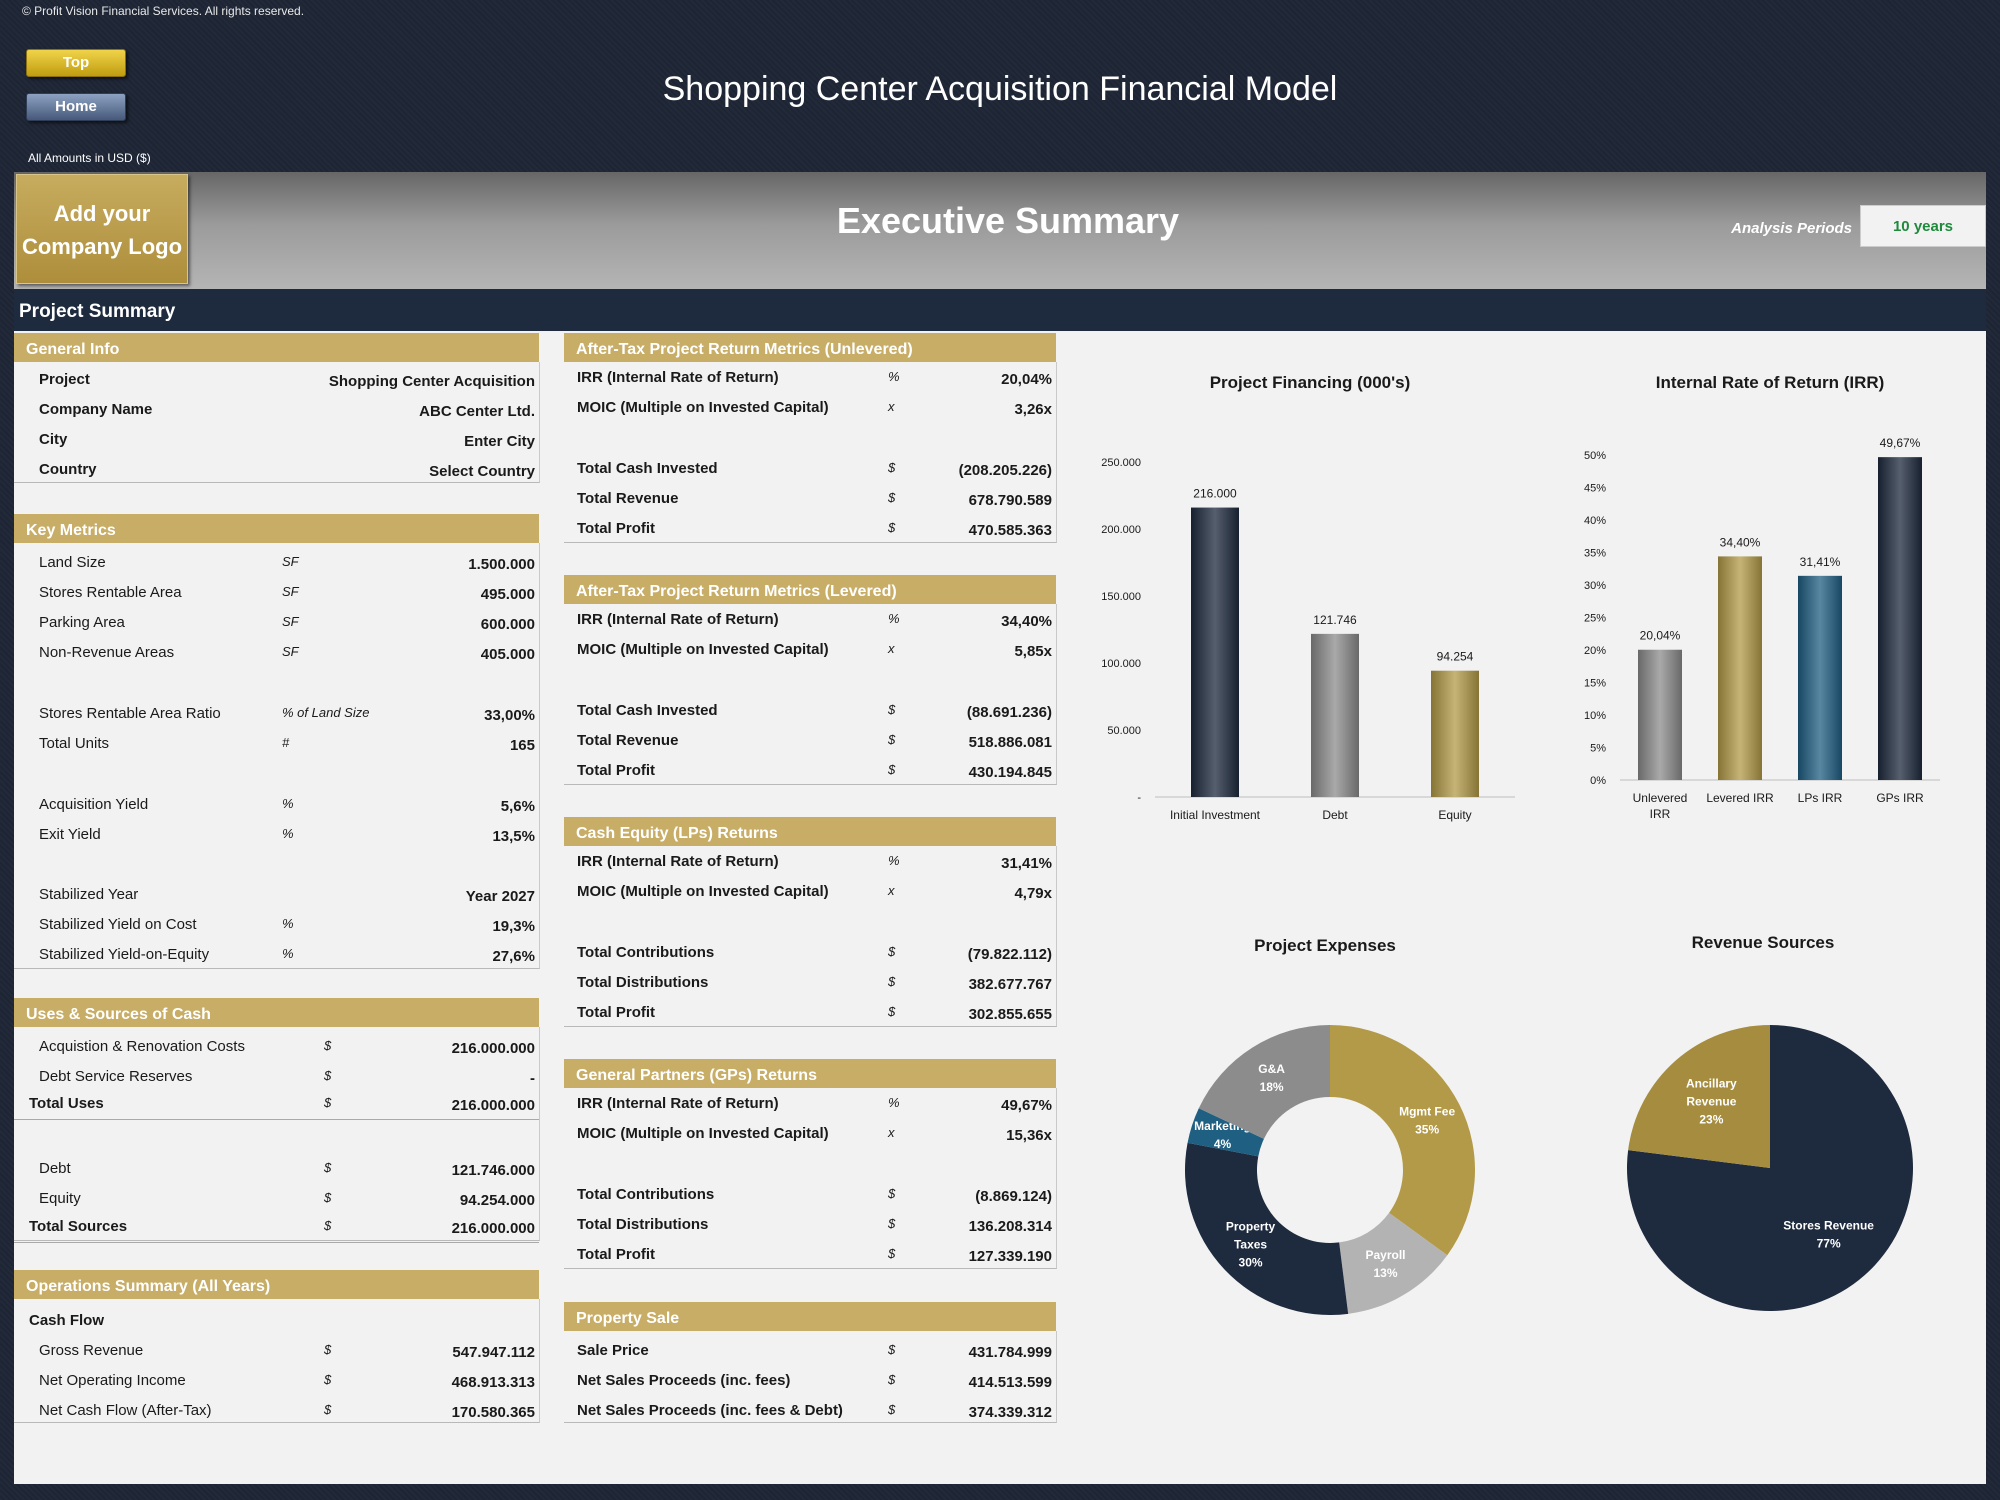 The image size is (2000, 1500). Describe the element at coordinates (678, 377) in the screenshot. I see `unlevered-row-label: IRR (Internal Rate of Return)` at that location.